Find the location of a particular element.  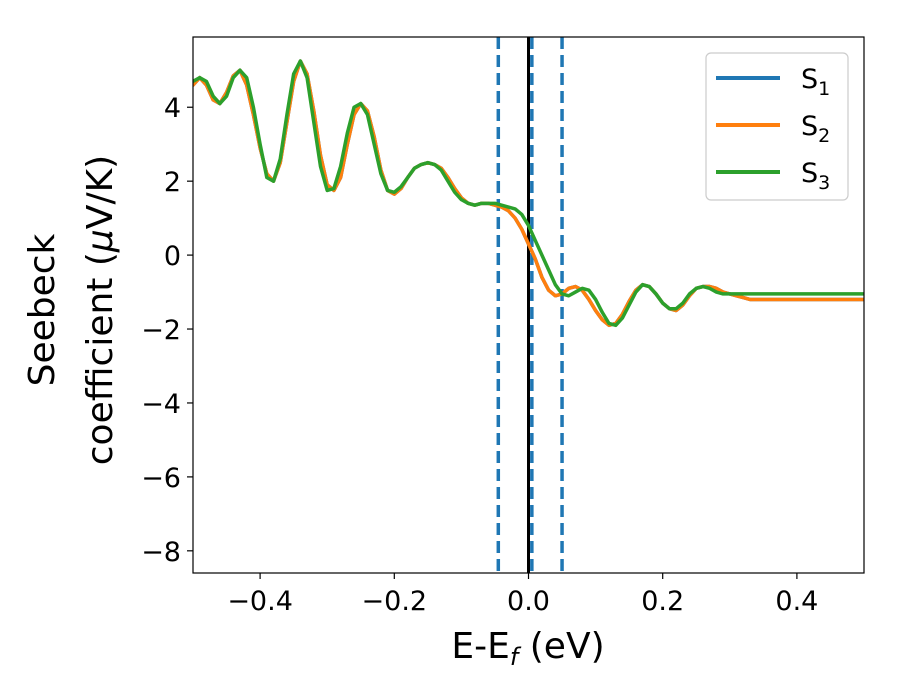

y-axis-ticks: −8 −6 −4 −2 0 2 4 is located at coordinates (167, 330).